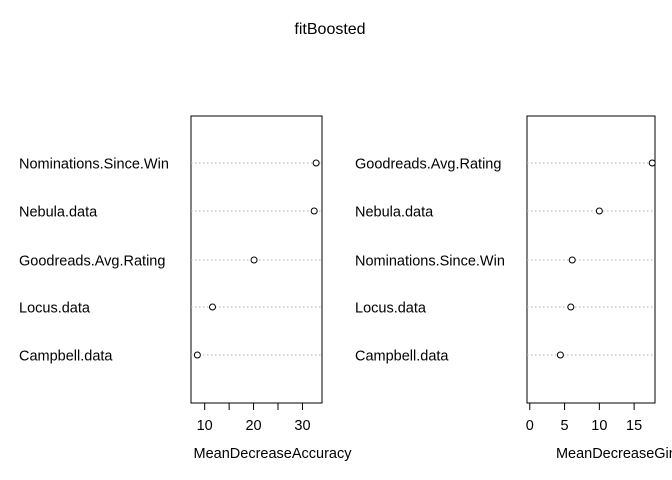 The height and width of the screenshot is (480, 672). Describe the element at coordinates (565, 426) in the screenshot. I see `x-tick-label: 5` at that location.